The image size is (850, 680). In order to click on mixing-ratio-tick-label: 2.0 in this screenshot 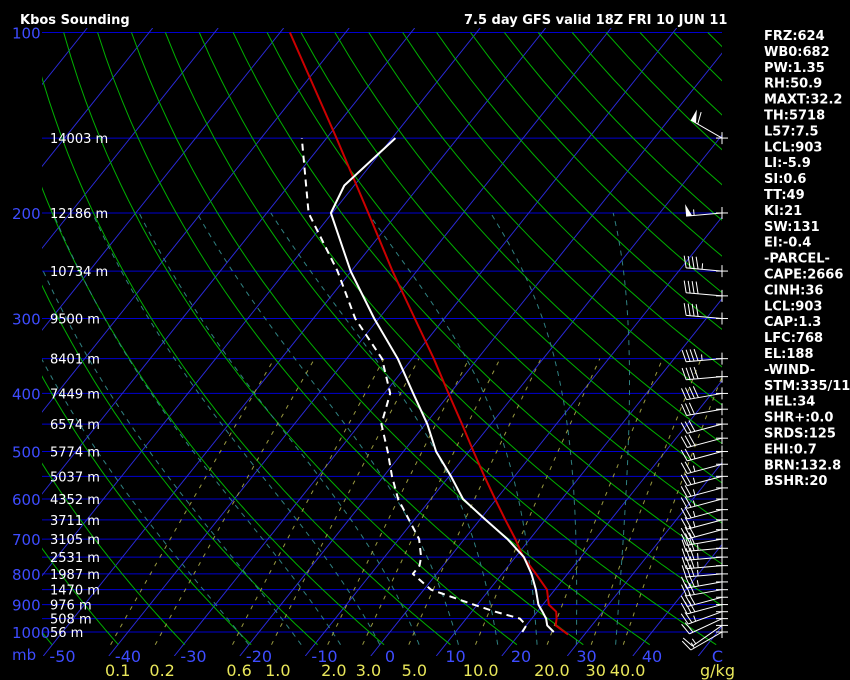, I will do `click(333, 670)`.